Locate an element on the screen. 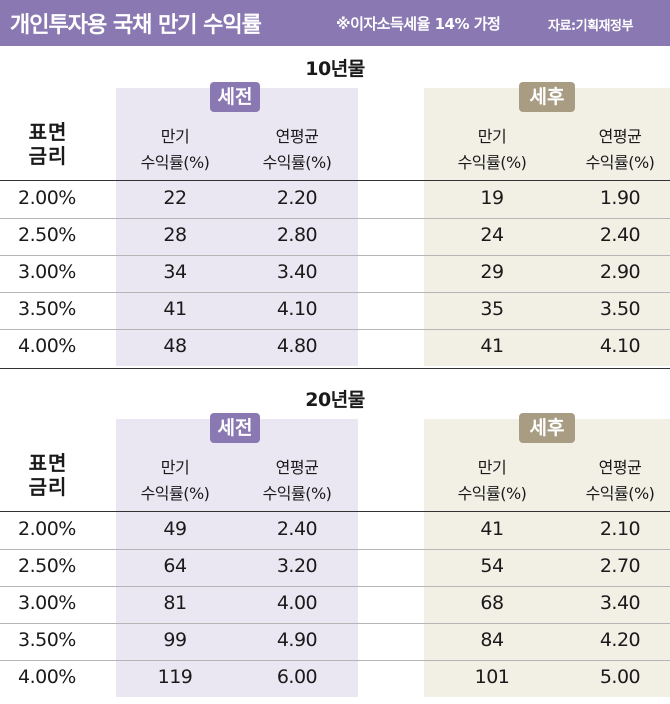 The height and width of the screenshot is (704, 670). cell-post-maturity: 35 is located at coordinates (492, 309).